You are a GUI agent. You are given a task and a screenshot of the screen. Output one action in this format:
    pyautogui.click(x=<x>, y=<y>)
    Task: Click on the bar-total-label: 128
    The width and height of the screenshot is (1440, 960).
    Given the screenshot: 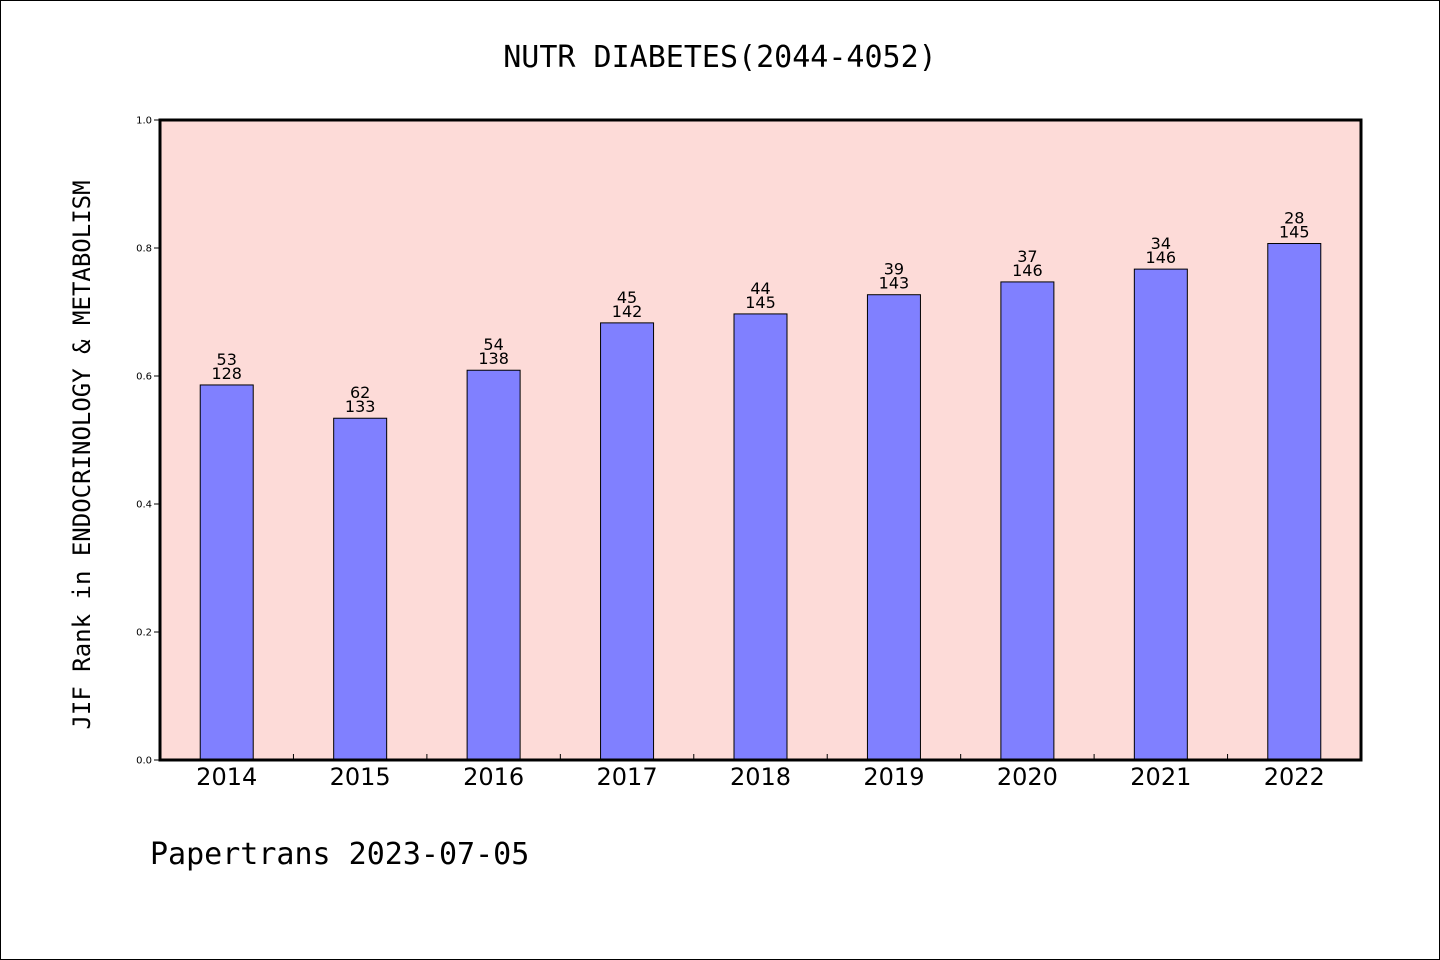 What is the action you would take?
    pyautogui.click(x=226, y=373)
    